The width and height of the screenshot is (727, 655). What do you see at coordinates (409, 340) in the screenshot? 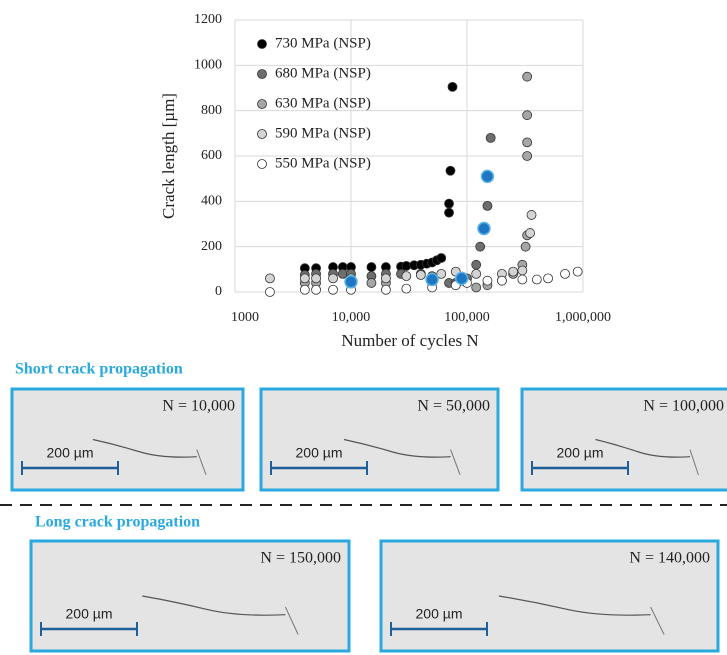
I see `x-axis-title: Number of cycles N` at bounding box center [409, 340].